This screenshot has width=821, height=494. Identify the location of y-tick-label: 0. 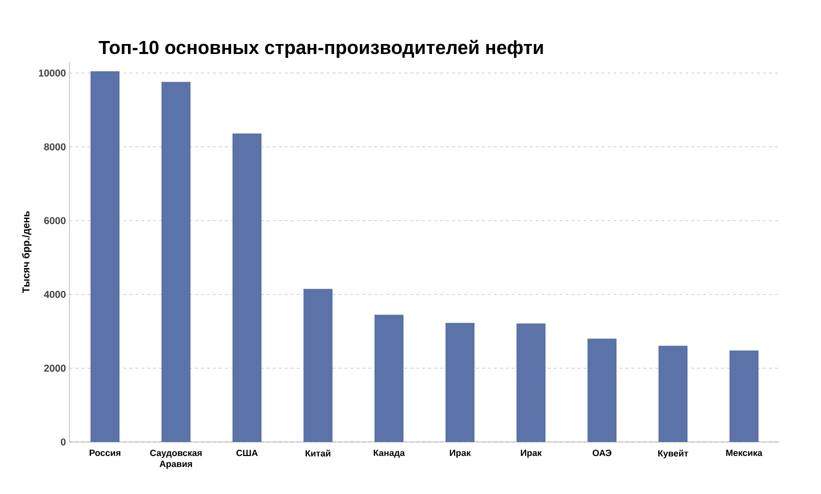
(63, 442).